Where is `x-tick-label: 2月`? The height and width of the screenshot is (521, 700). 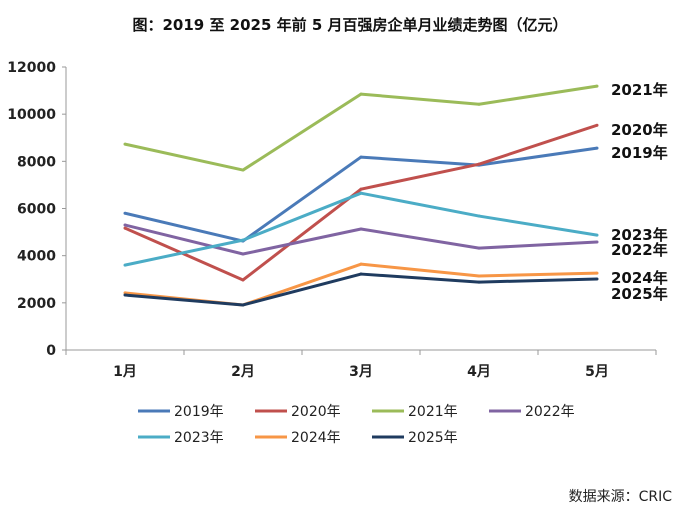
x-tick-label: 2月 is located at coordinates (243, 372).